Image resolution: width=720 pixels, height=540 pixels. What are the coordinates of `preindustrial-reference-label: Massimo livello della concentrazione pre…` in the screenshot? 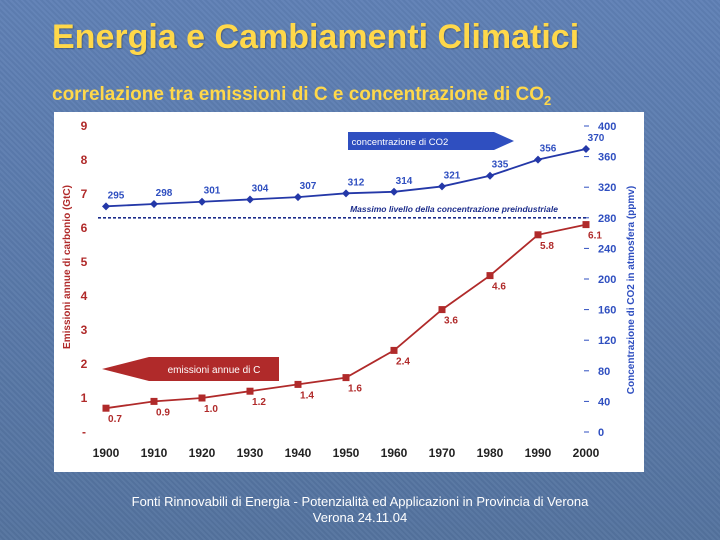 It's located at (454, 209).